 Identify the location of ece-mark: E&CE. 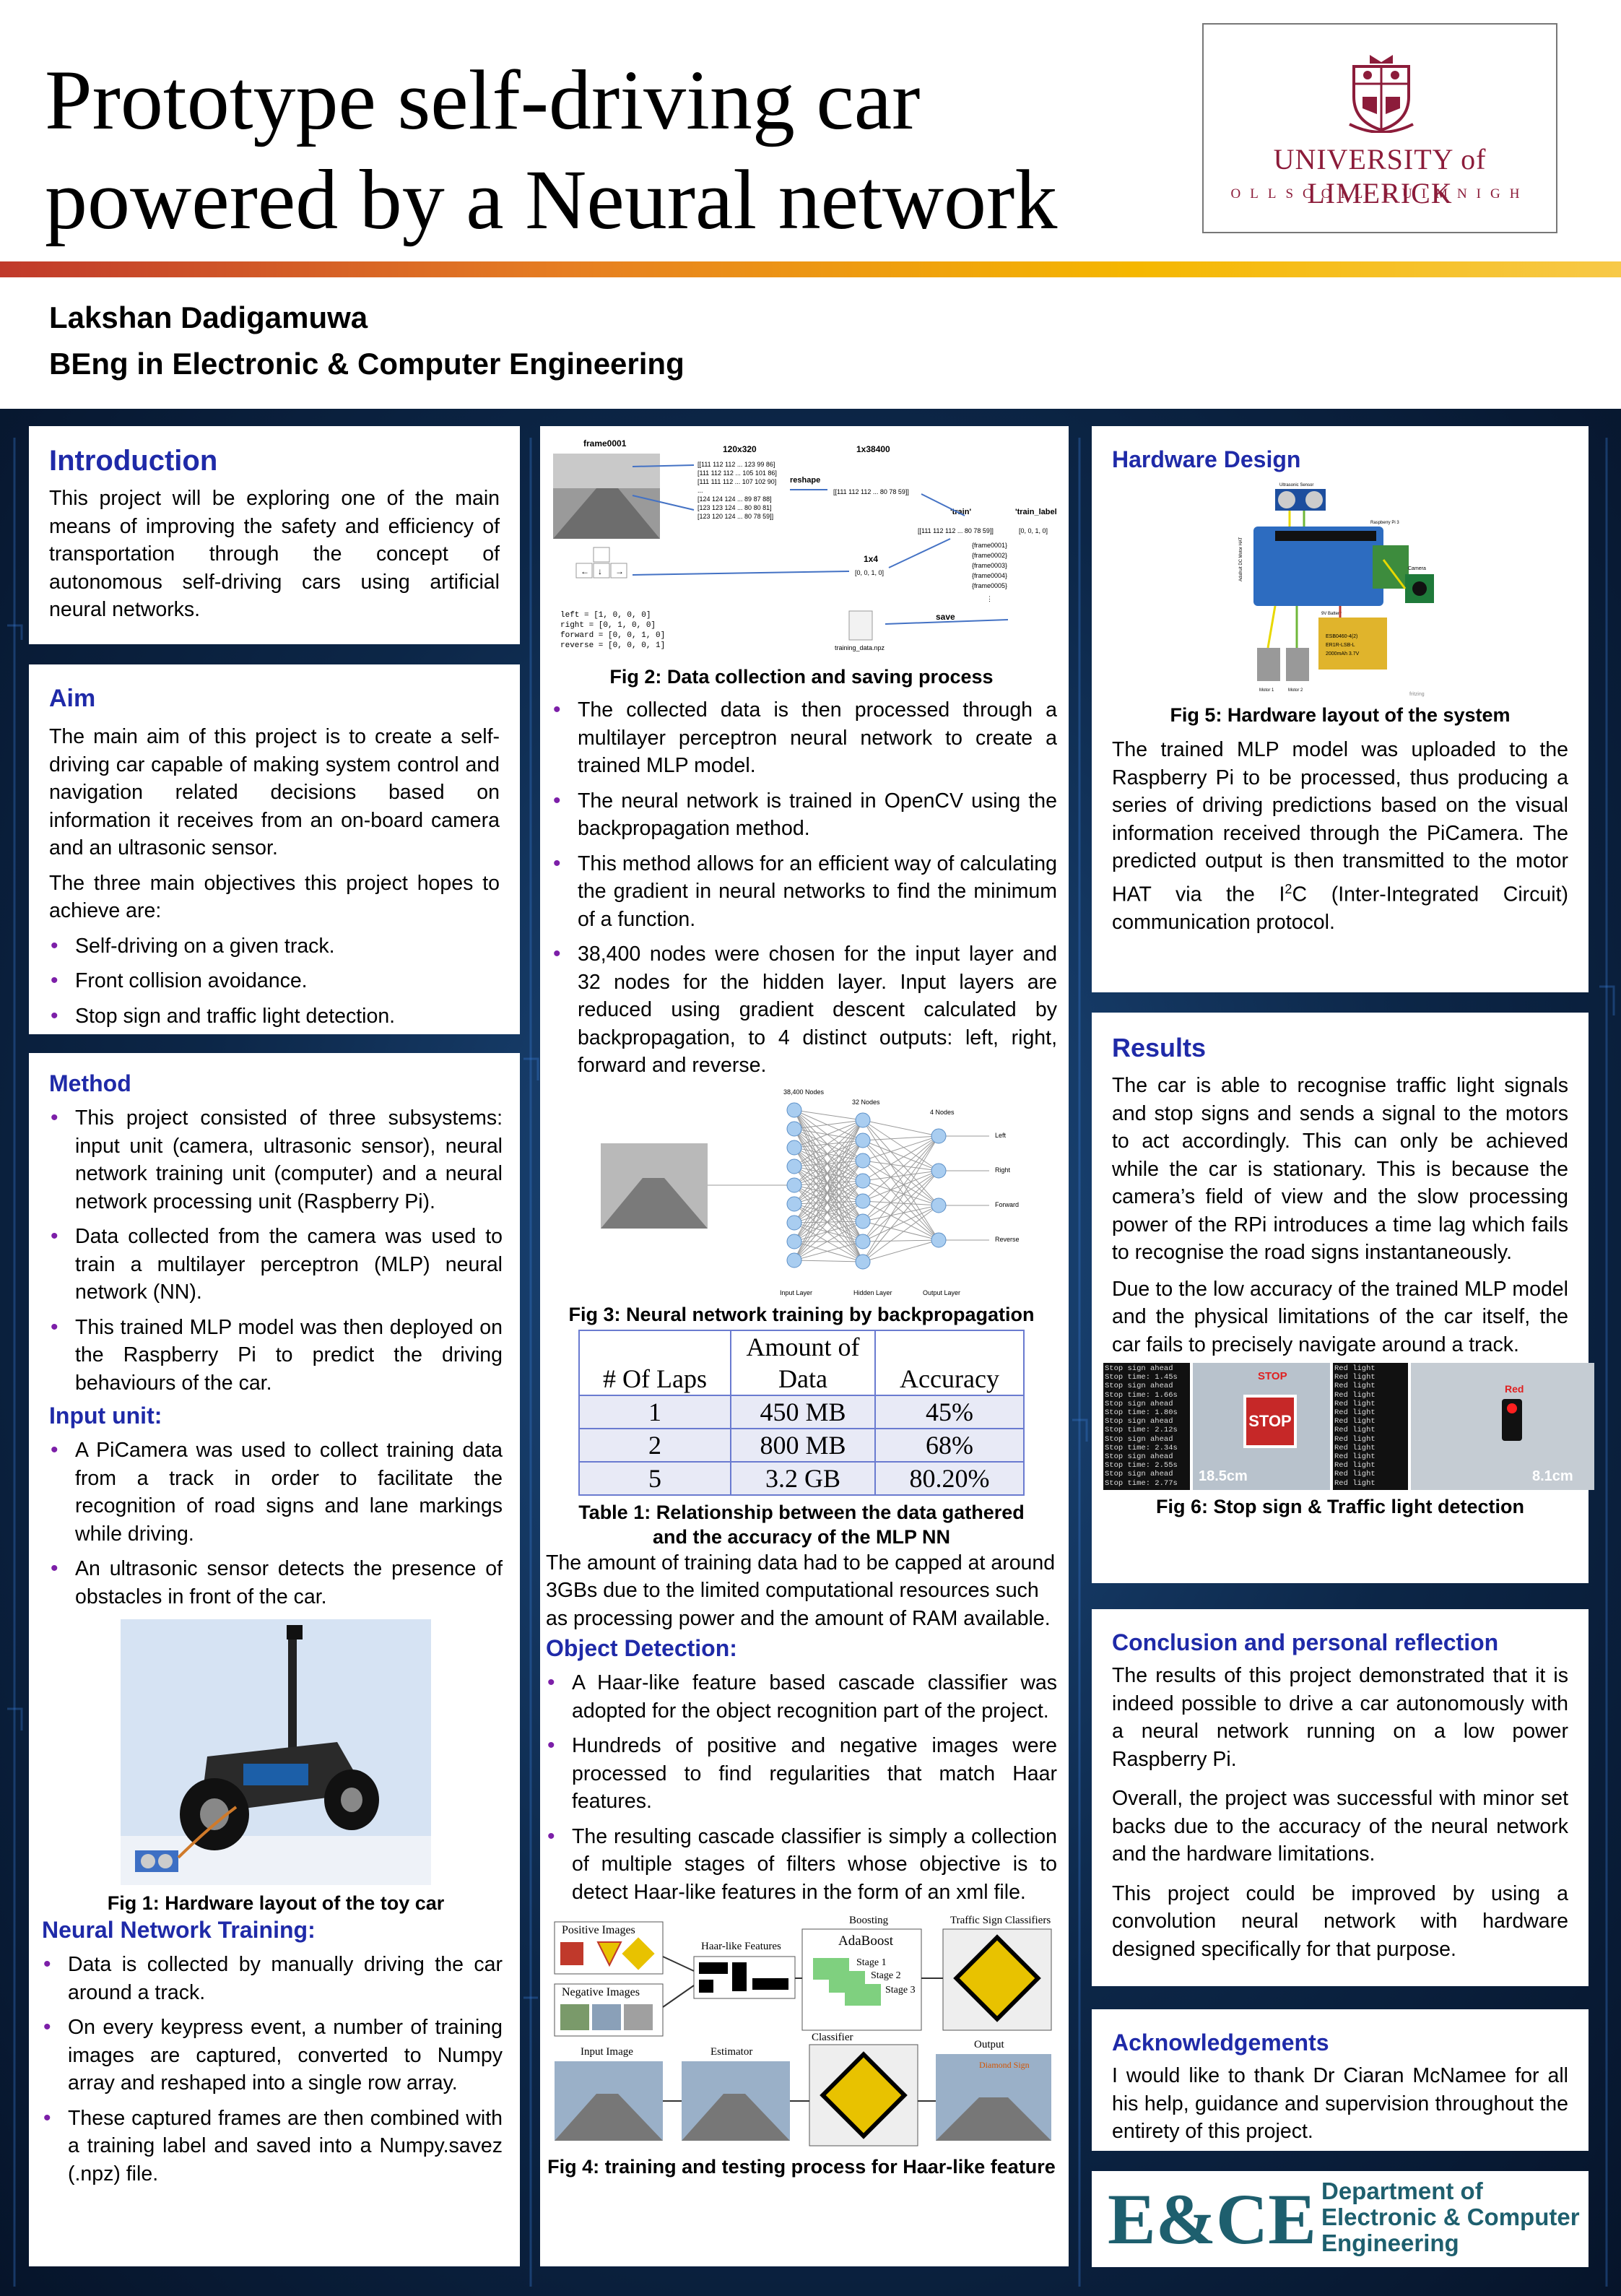
(1212, 2219).